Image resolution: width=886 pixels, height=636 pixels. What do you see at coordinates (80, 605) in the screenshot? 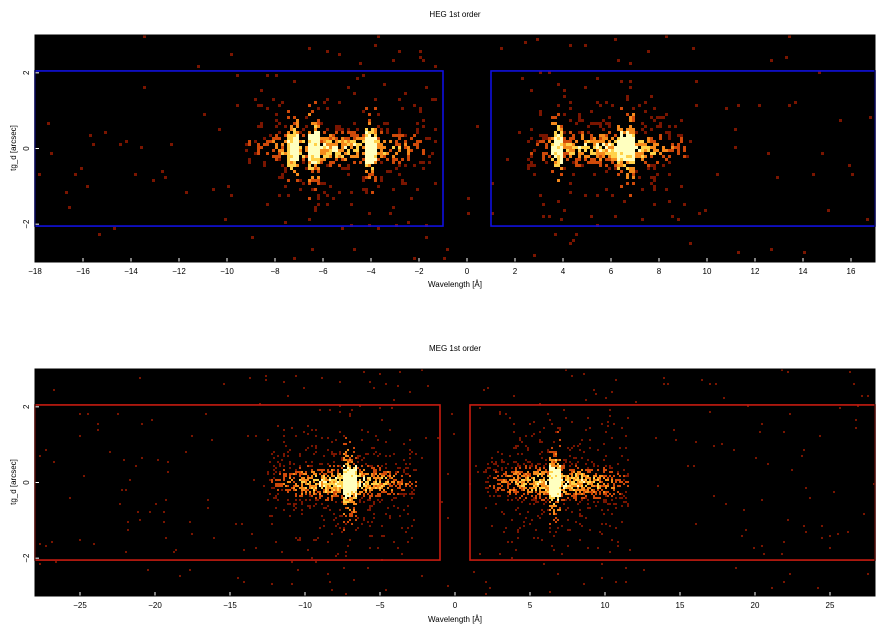
I see `x-tick-label: −25` at bounding box center [80, 605].